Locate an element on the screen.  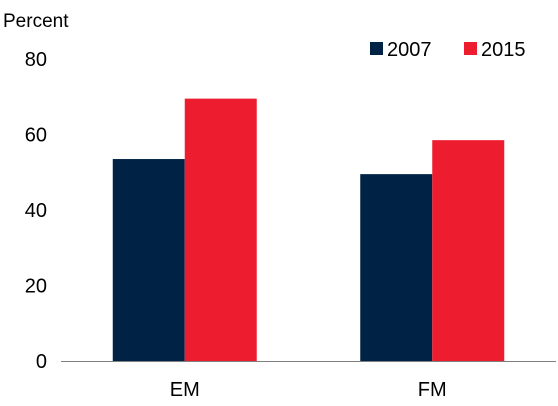
y-tick-label: 40 is located at coordinates (36, 211).